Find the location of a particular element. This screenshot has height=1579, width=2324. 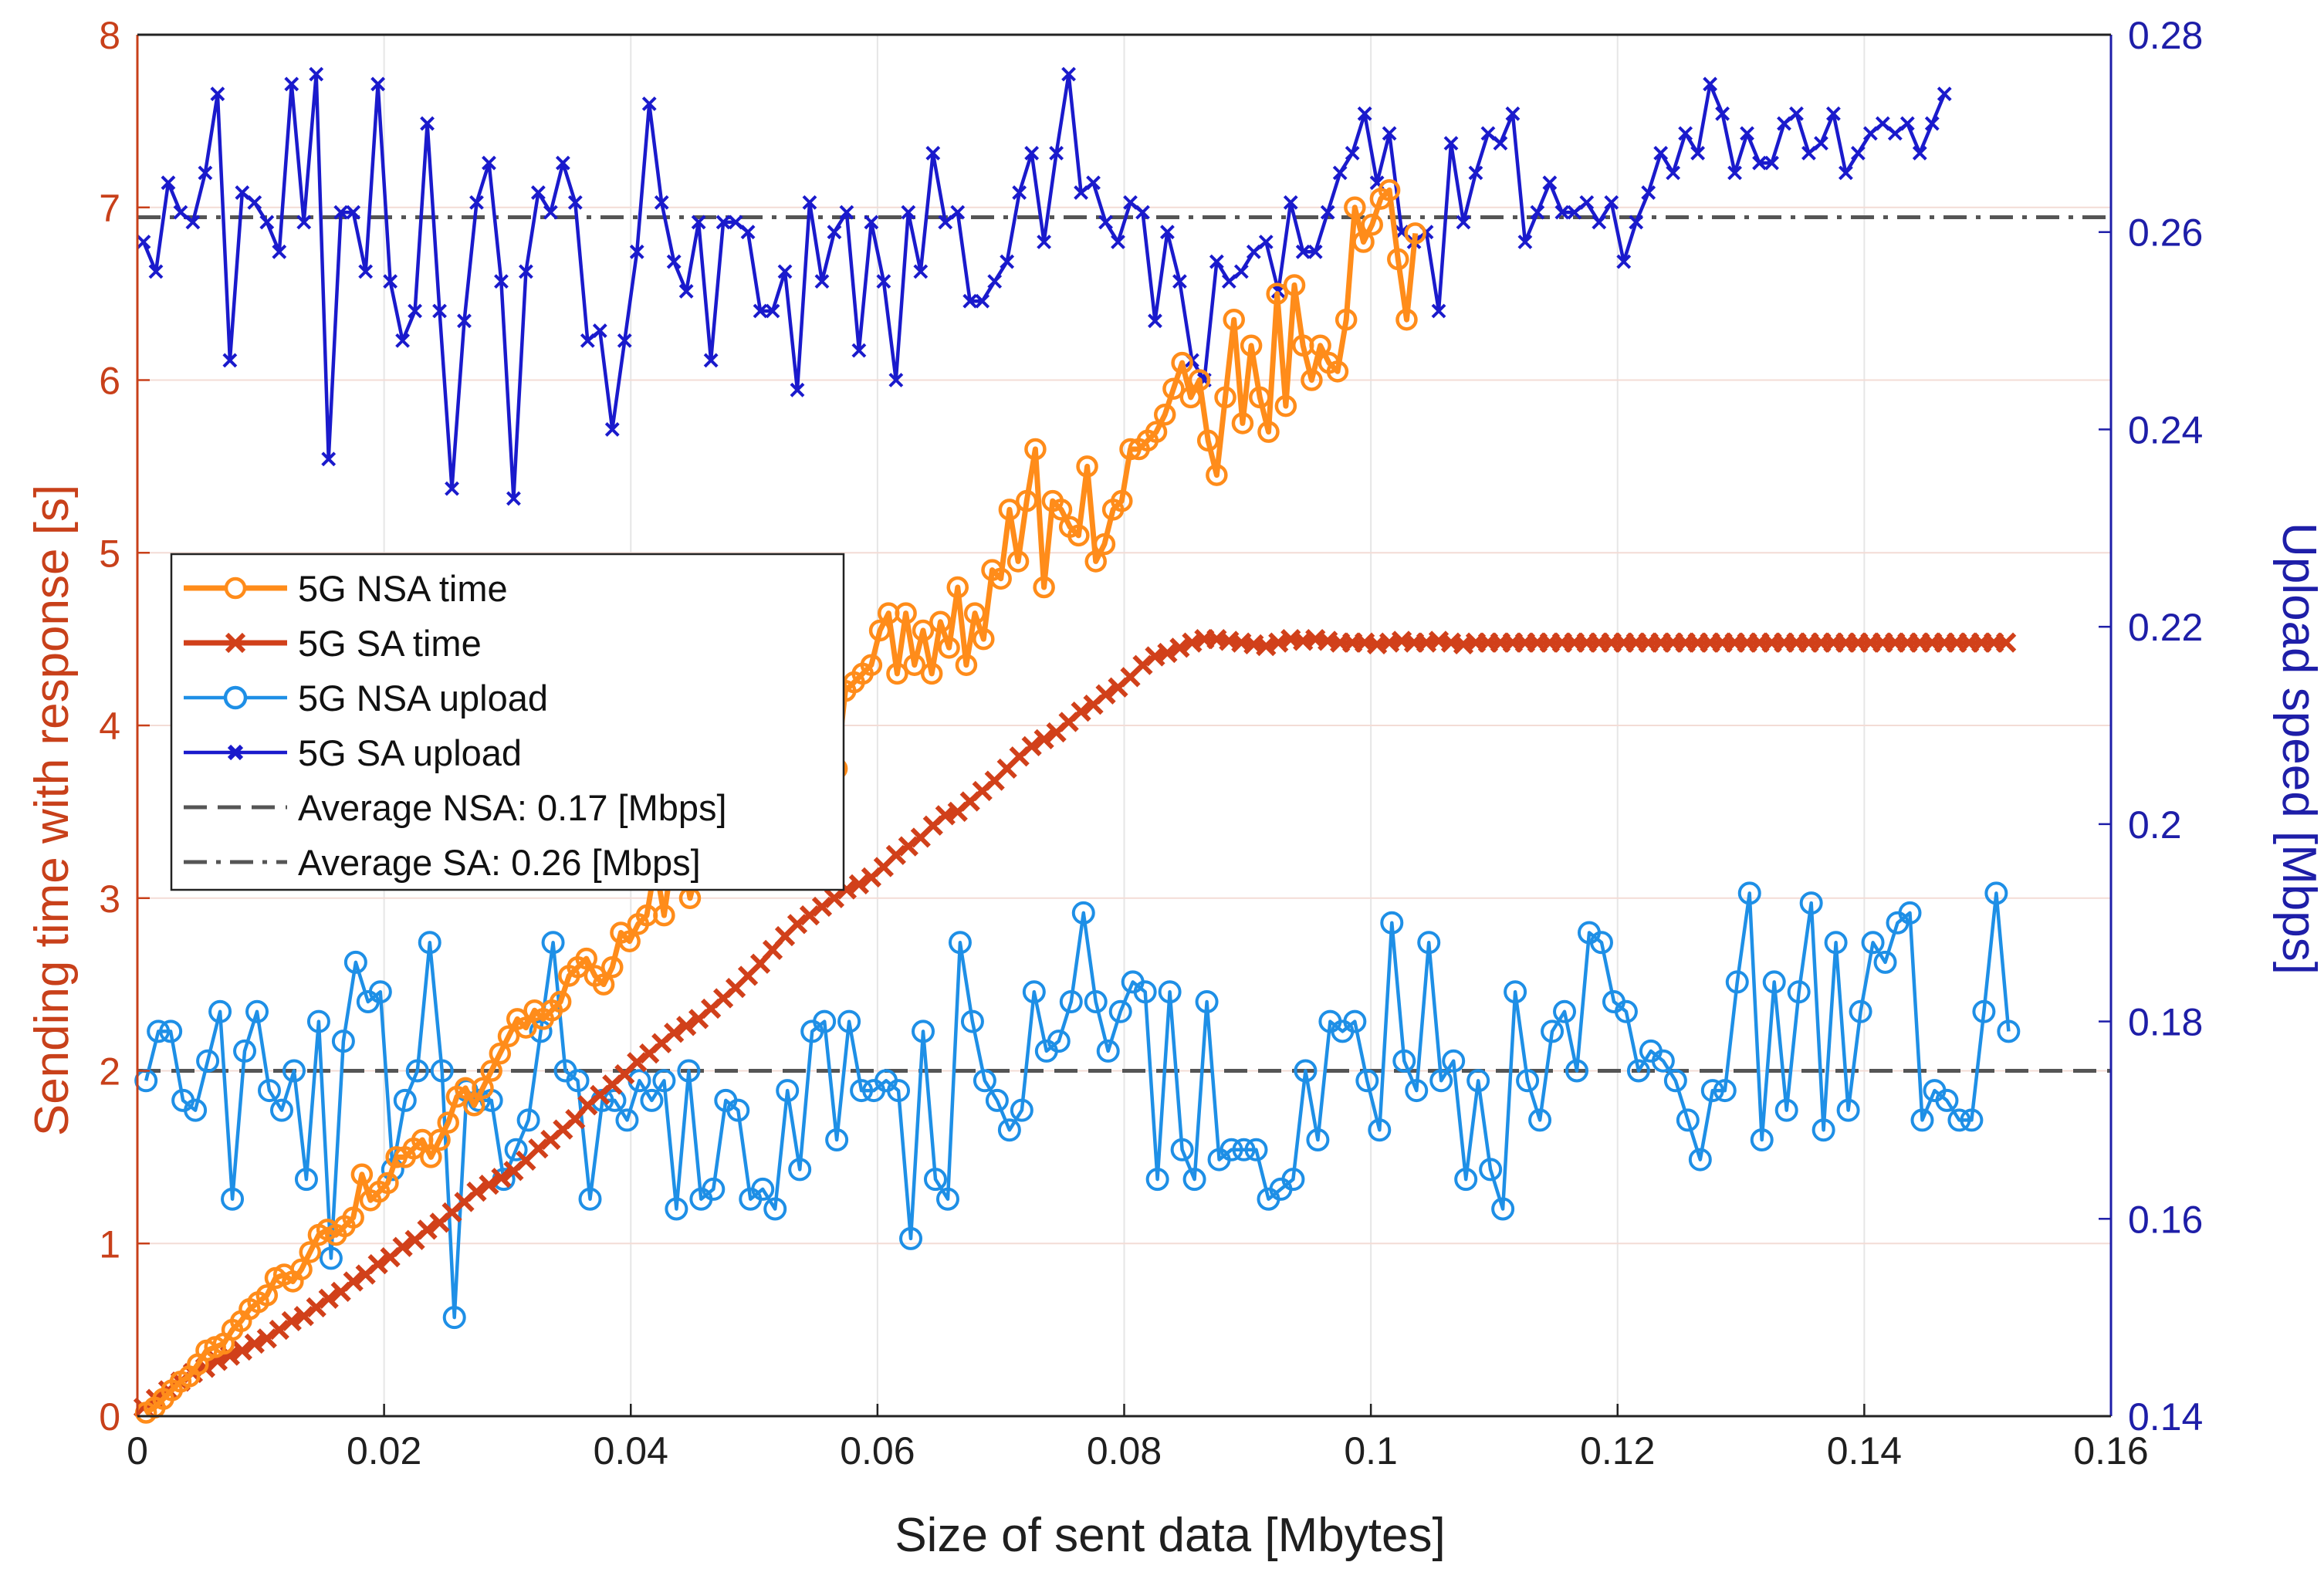

left-tick-label: 7 is located at coordinates (109, 208).